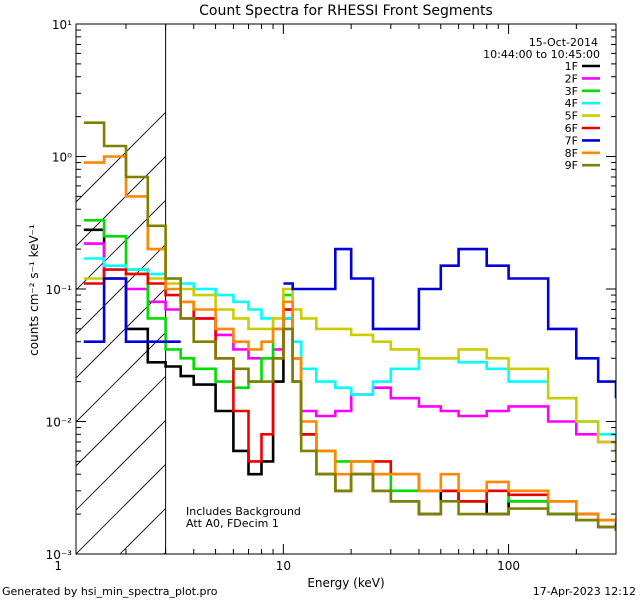  What do you see at coordinates (59, 423) in the screenshot?
I see `y-tick-label: 10⁻²` at bounding box center [59, 423].